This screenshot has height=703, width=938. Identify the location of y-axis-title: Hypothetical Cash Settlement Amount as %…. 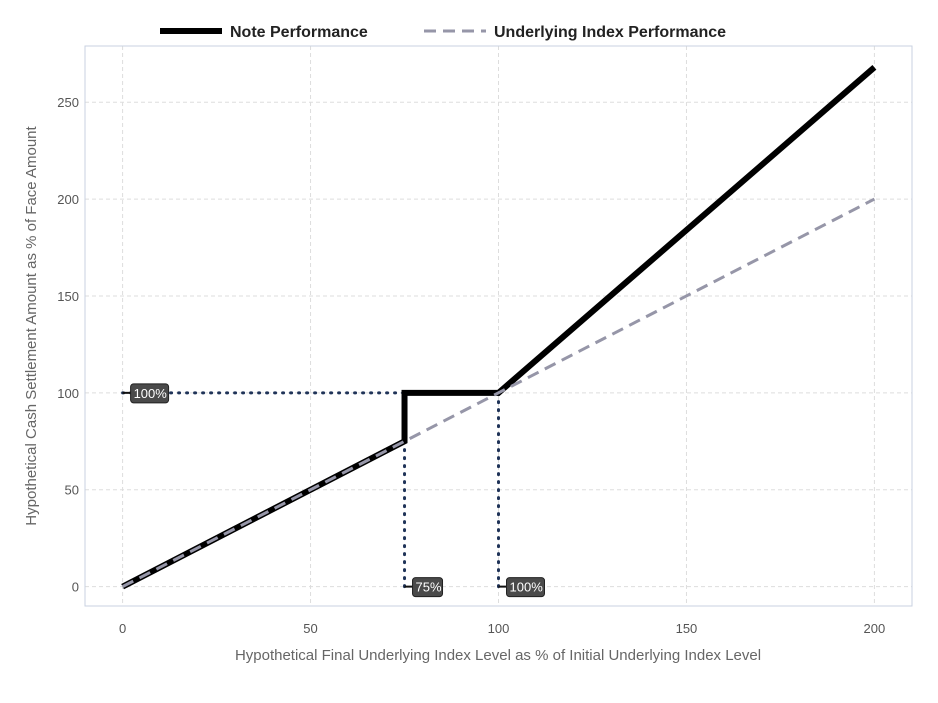
(31, 325).